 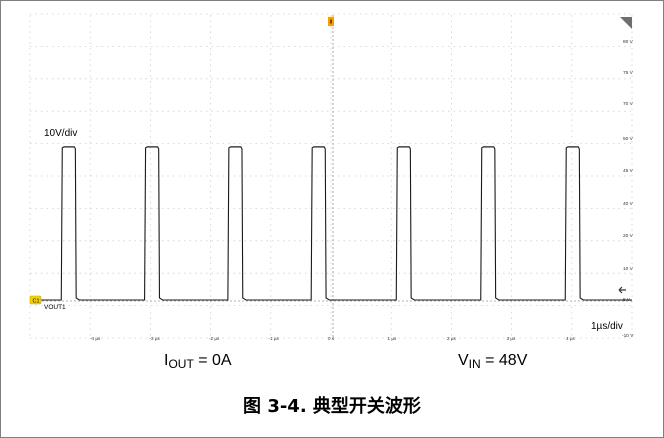 What do you see at coordinates (607, 326) in the screenshot?
I see `horizontal-scale-label: 1µs/div` at bounding box center [607, 326].